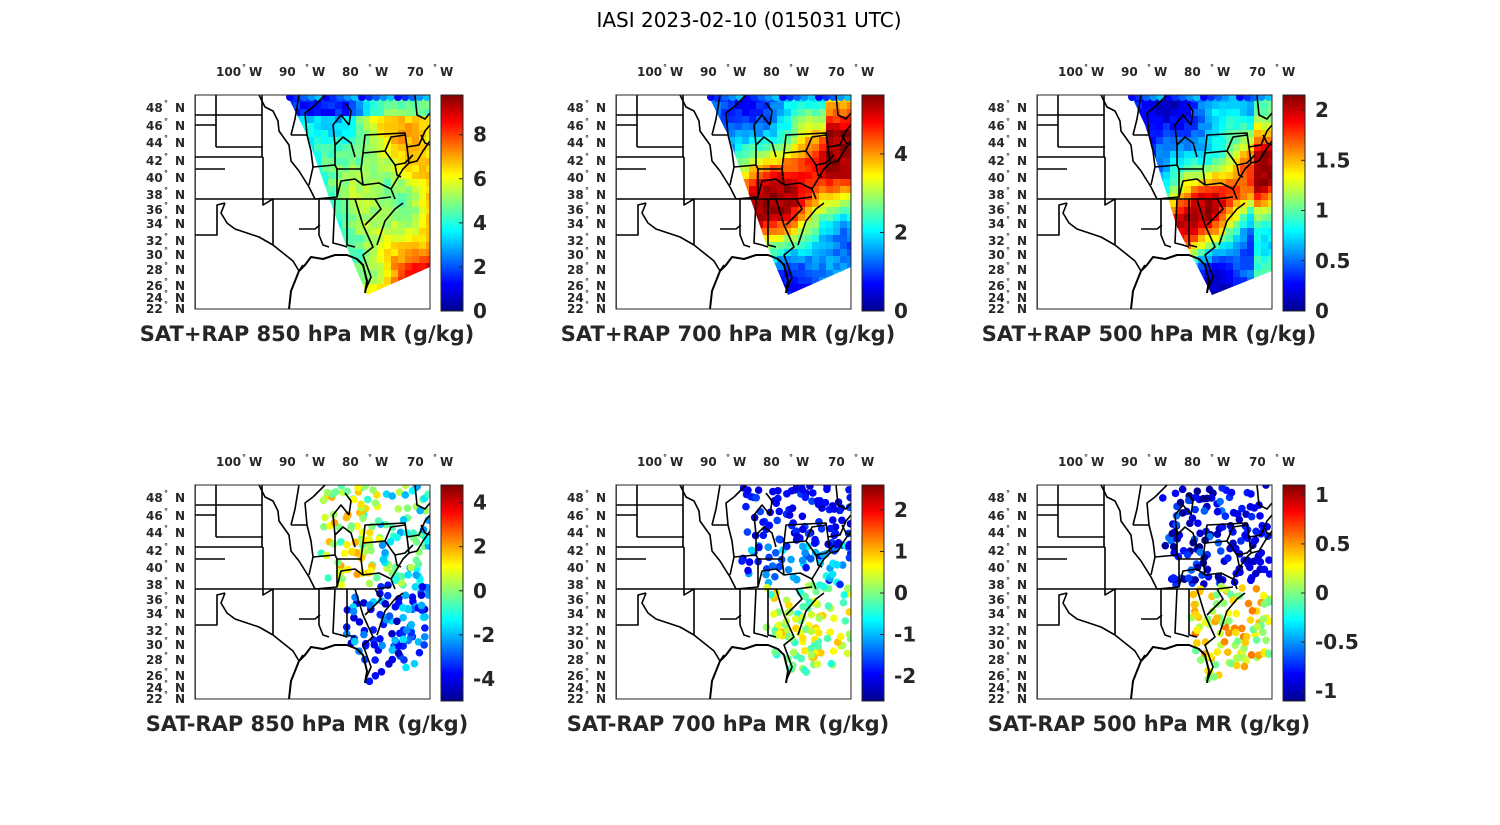 The width and height of the screenshot is (1500, 825). Describe the element at coordinates (154, 286) in the screenshot. I see `svg-text: 26` at that location.